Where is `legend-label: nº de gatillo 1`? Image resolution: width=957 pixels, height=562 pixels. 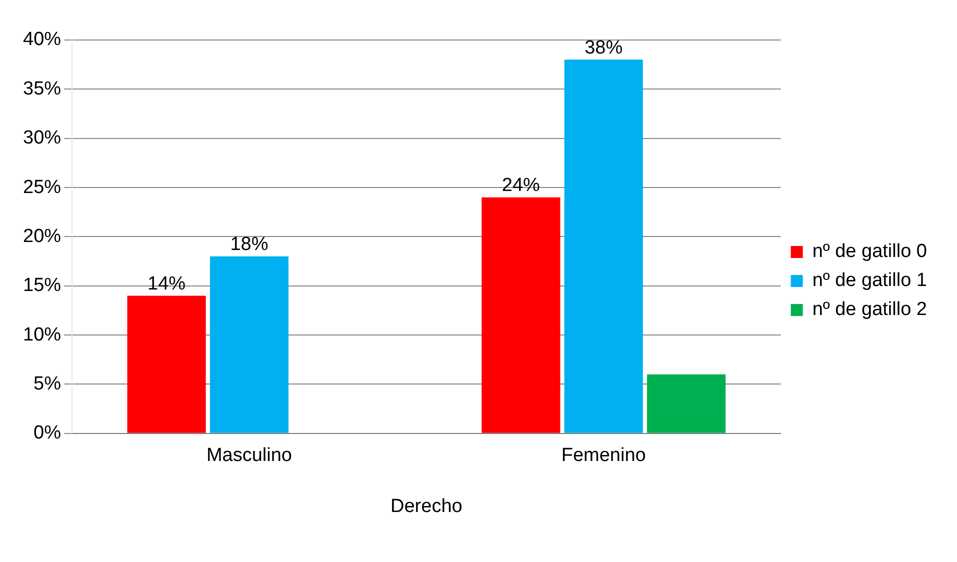 legend-label: nº de gatillo 1 is located at coordinates (869, 281).